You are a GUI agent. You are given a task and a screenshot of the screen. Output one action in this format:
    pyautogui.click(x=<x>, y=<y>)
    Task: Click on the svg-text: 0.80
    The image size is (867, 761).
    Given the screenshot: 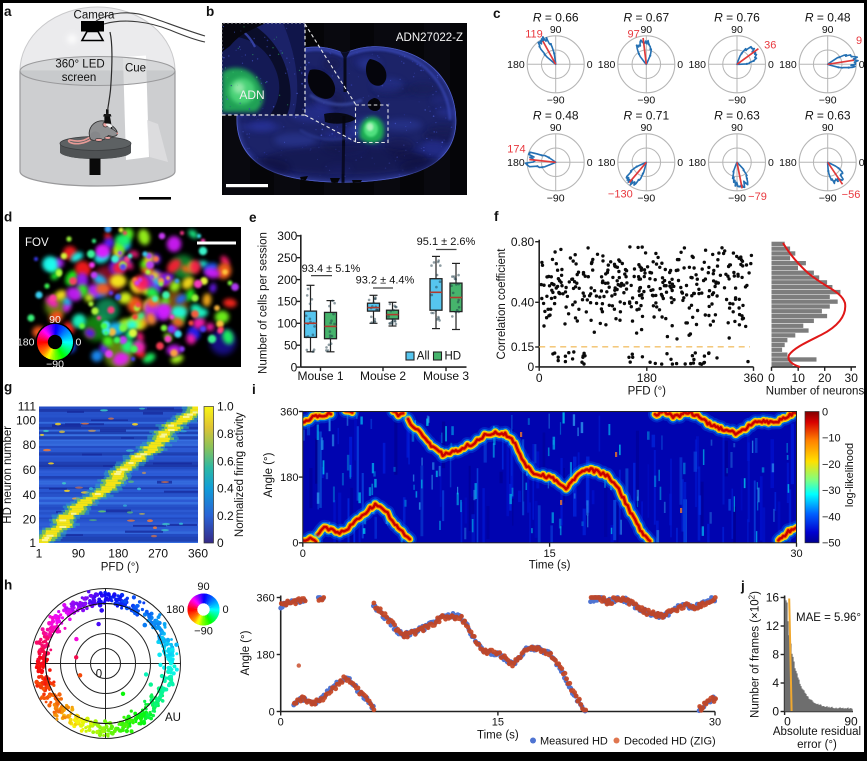 What is the action you would take?
    pyautogui.click(x=523, y=242)
    